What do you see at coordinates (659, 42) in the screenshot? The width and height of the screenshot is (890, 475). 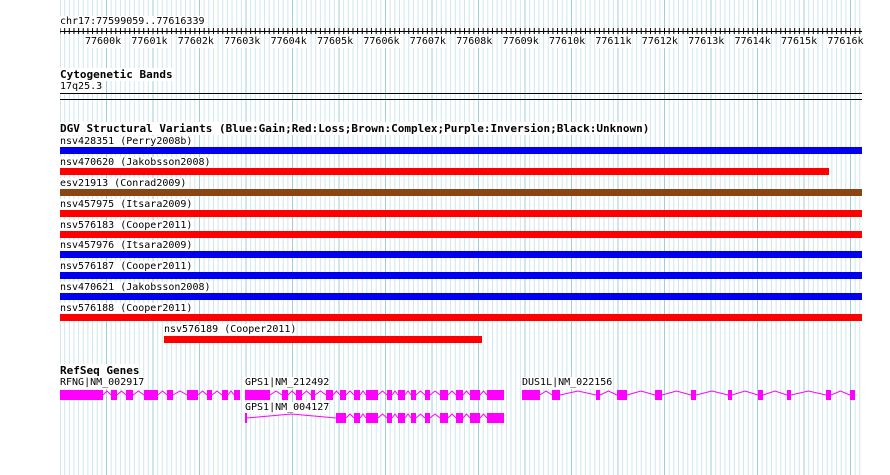 I see `ruler-tick-label: 77612k` at bounding box center [659, 42].